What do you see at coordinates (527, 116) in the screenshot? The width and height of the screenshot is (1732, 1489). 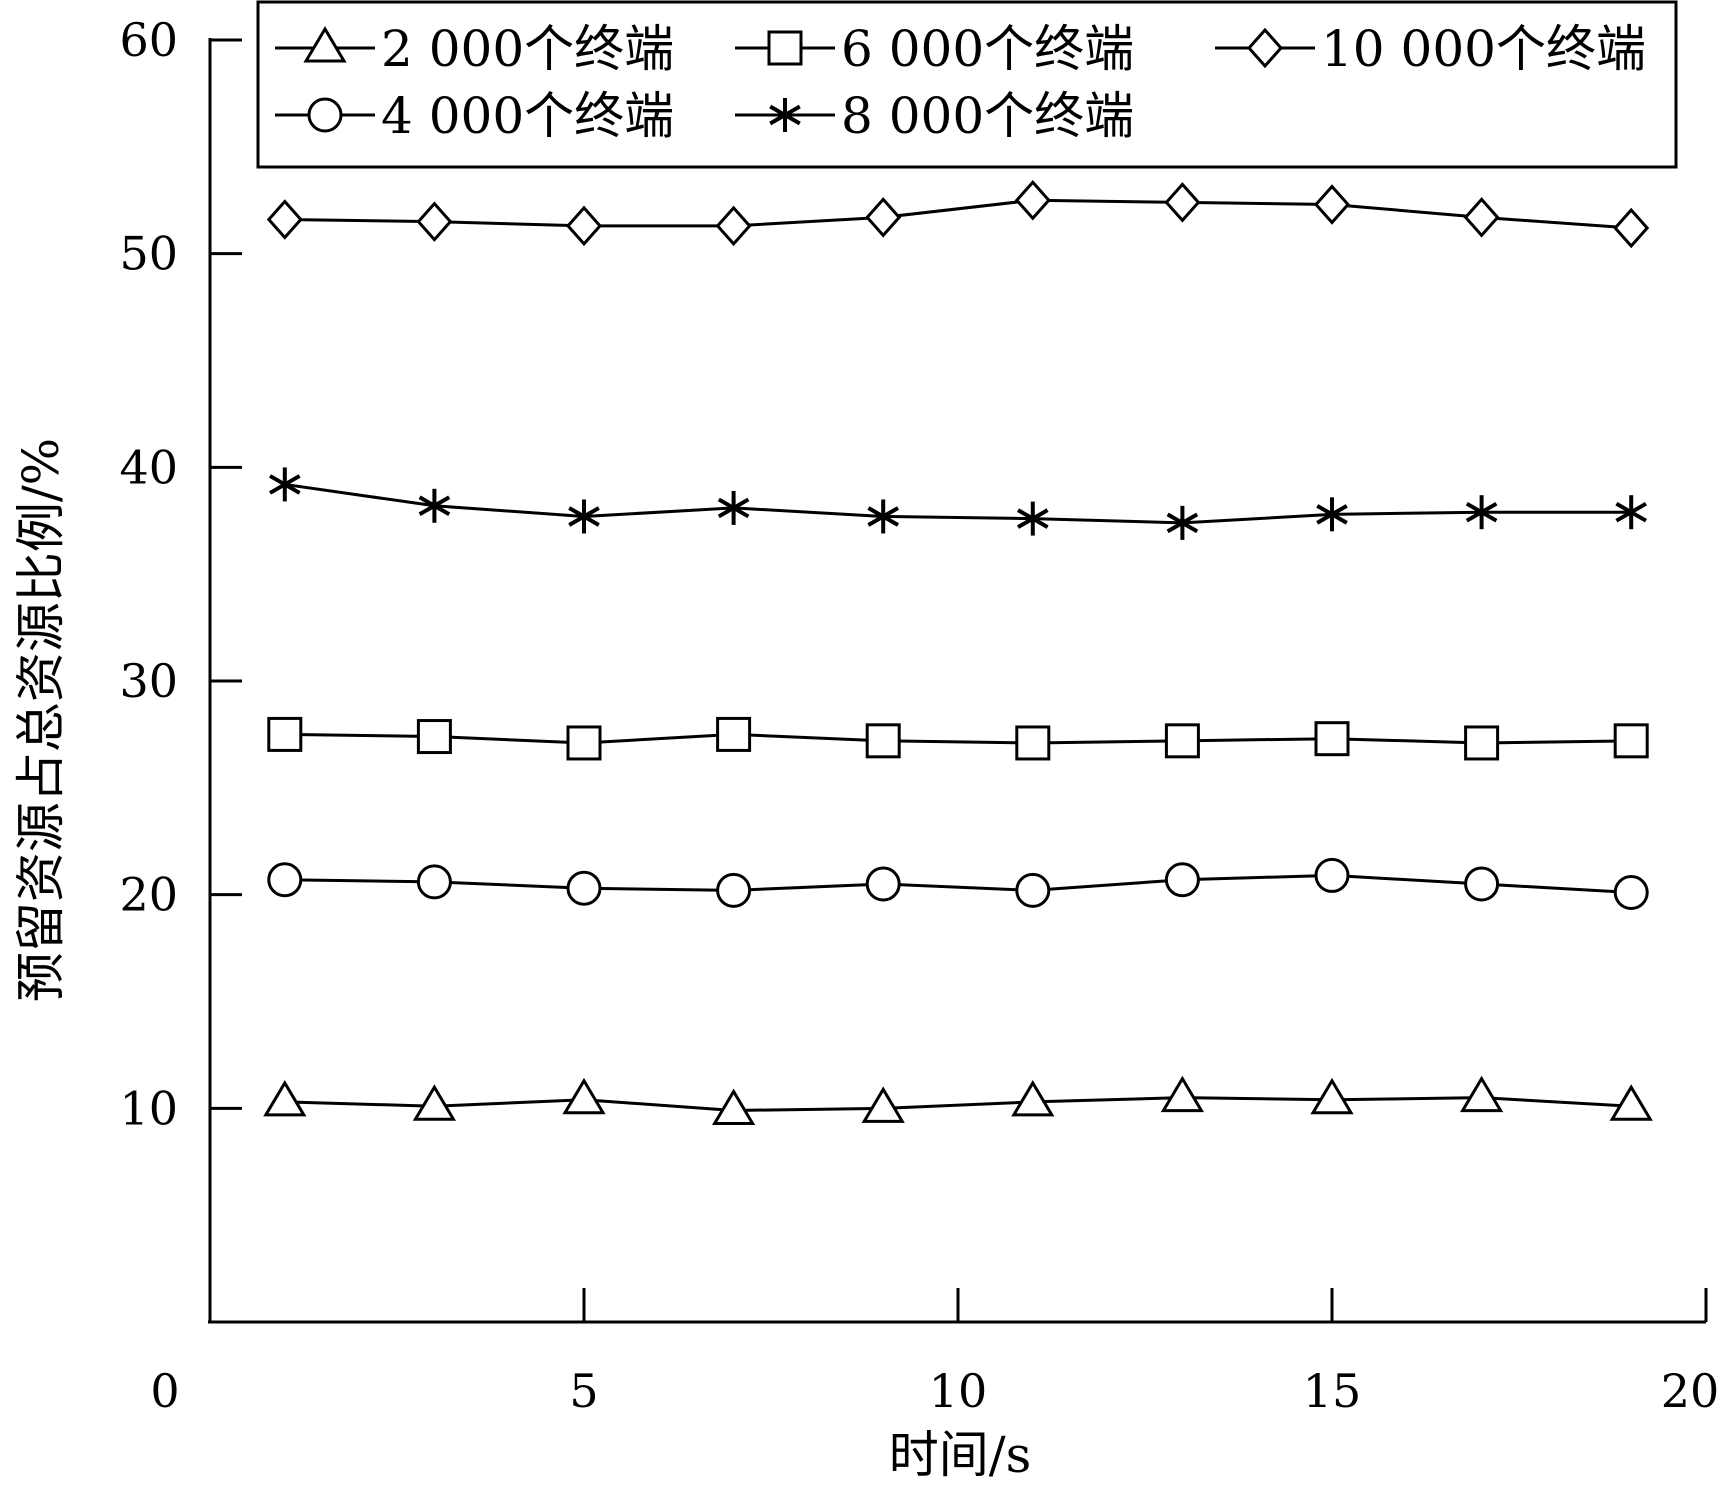 I see `legend-label: 4 000个终端` at bounding box center [527, 116].